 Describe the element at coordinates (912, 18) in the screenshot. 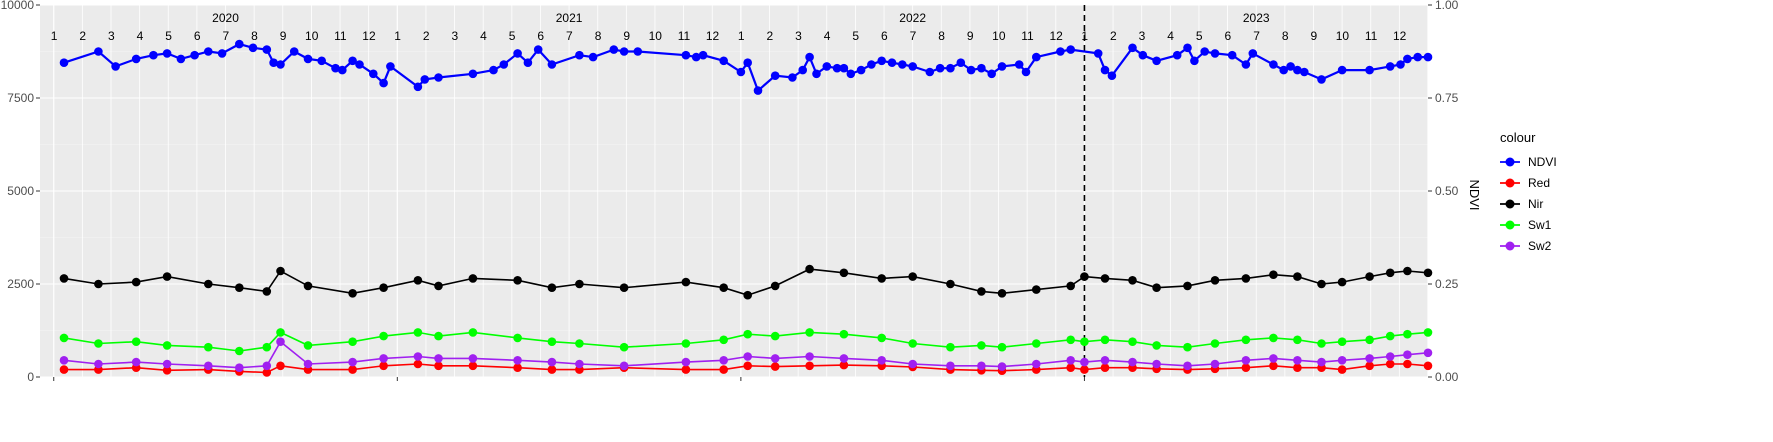

I see `year-label: 2022` at that location.